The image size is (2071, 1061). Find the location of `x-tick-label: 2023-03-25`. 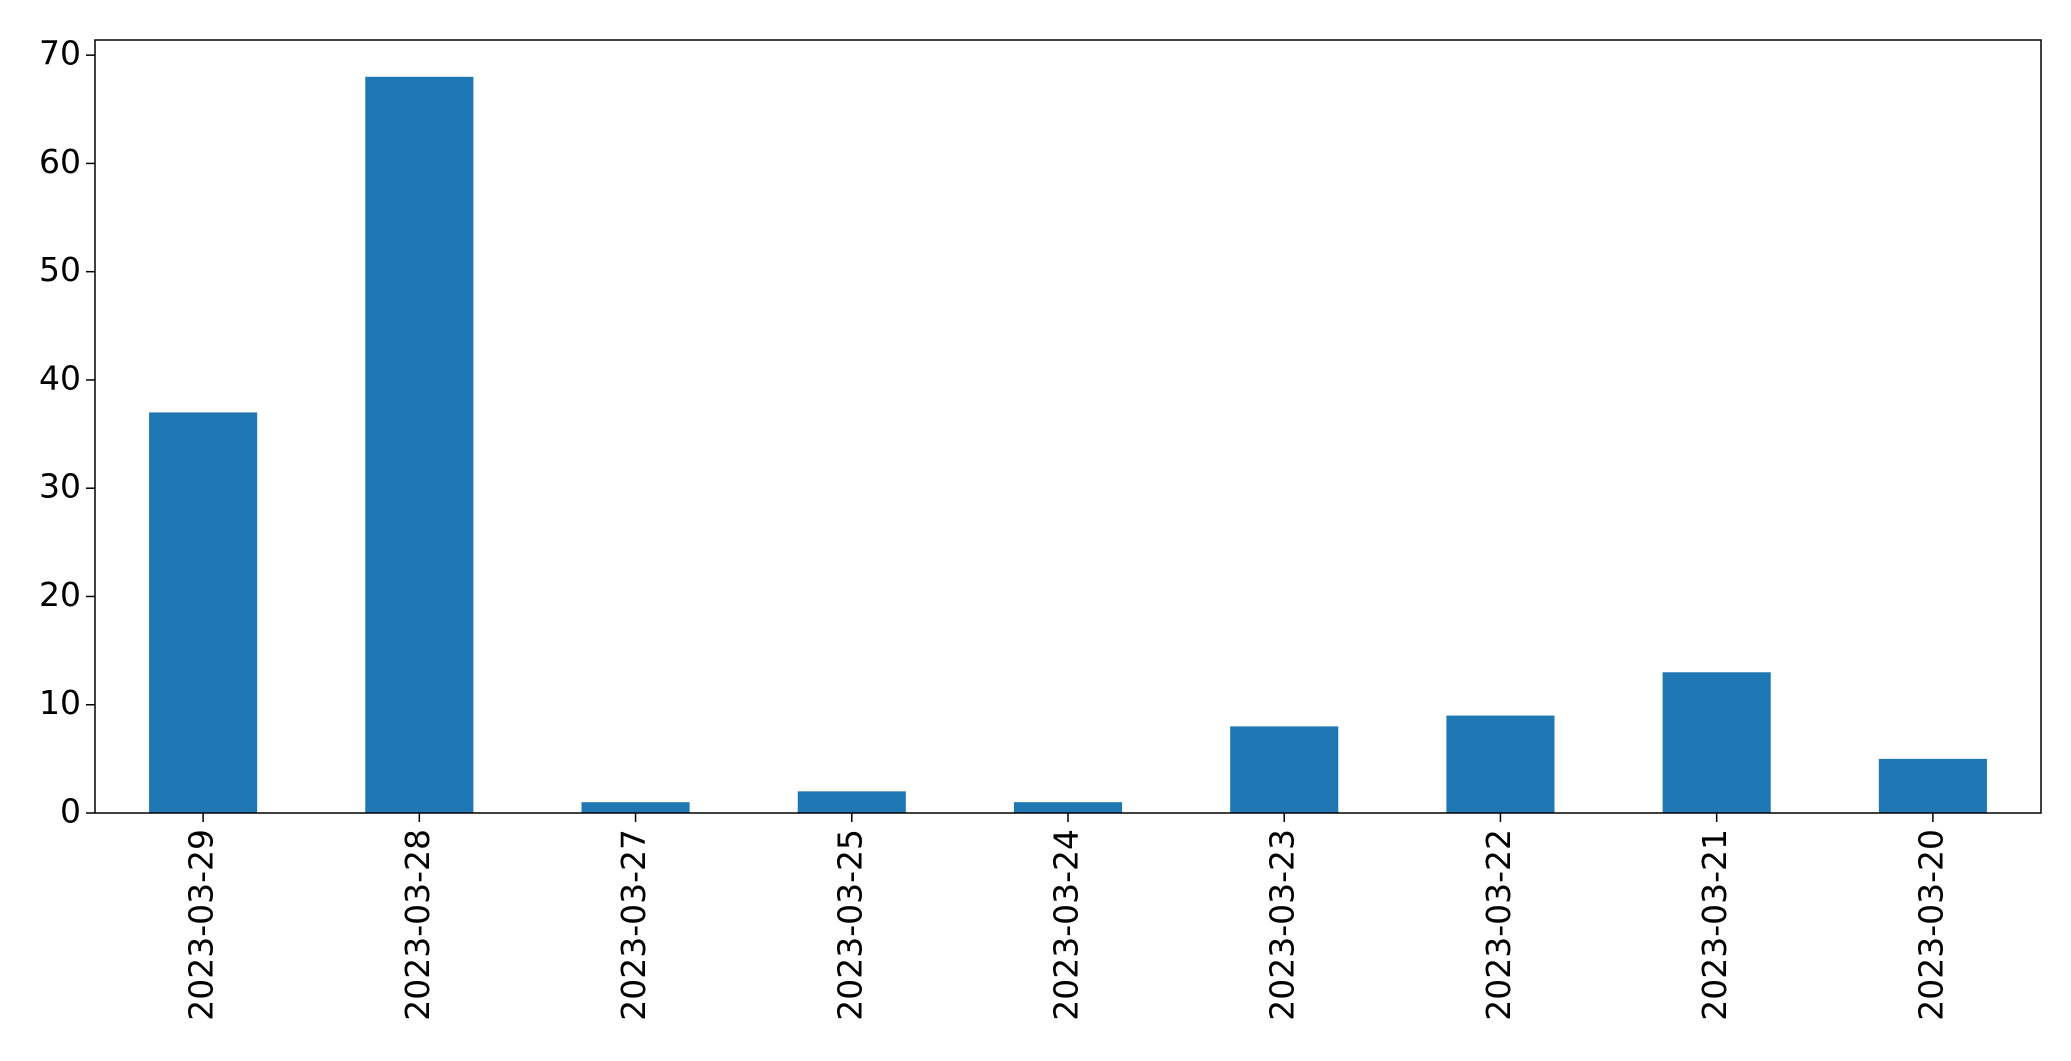

x-tick-label: 2023-03-25 is located at coordinates (849, 925).